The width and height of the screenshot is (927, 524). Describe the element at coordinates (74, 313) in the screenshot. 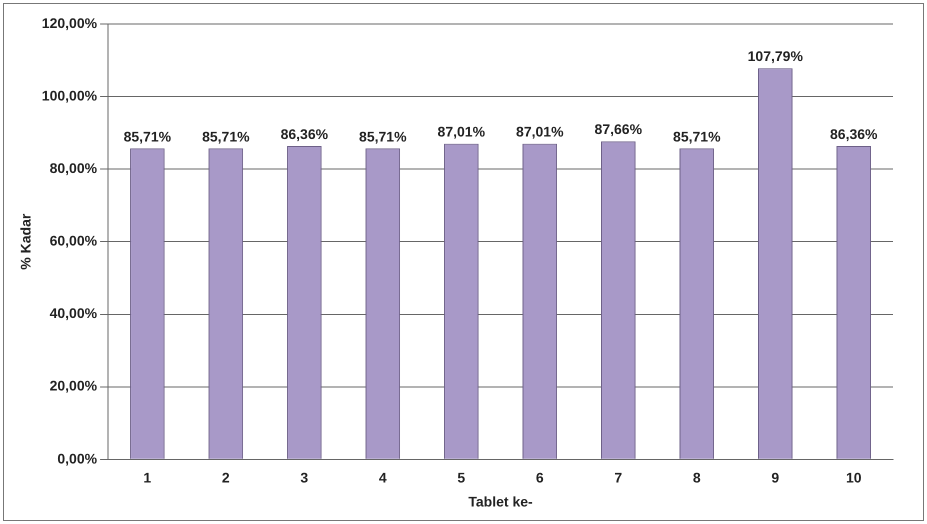

I see `y-tick-label: 40,00%` at that location.